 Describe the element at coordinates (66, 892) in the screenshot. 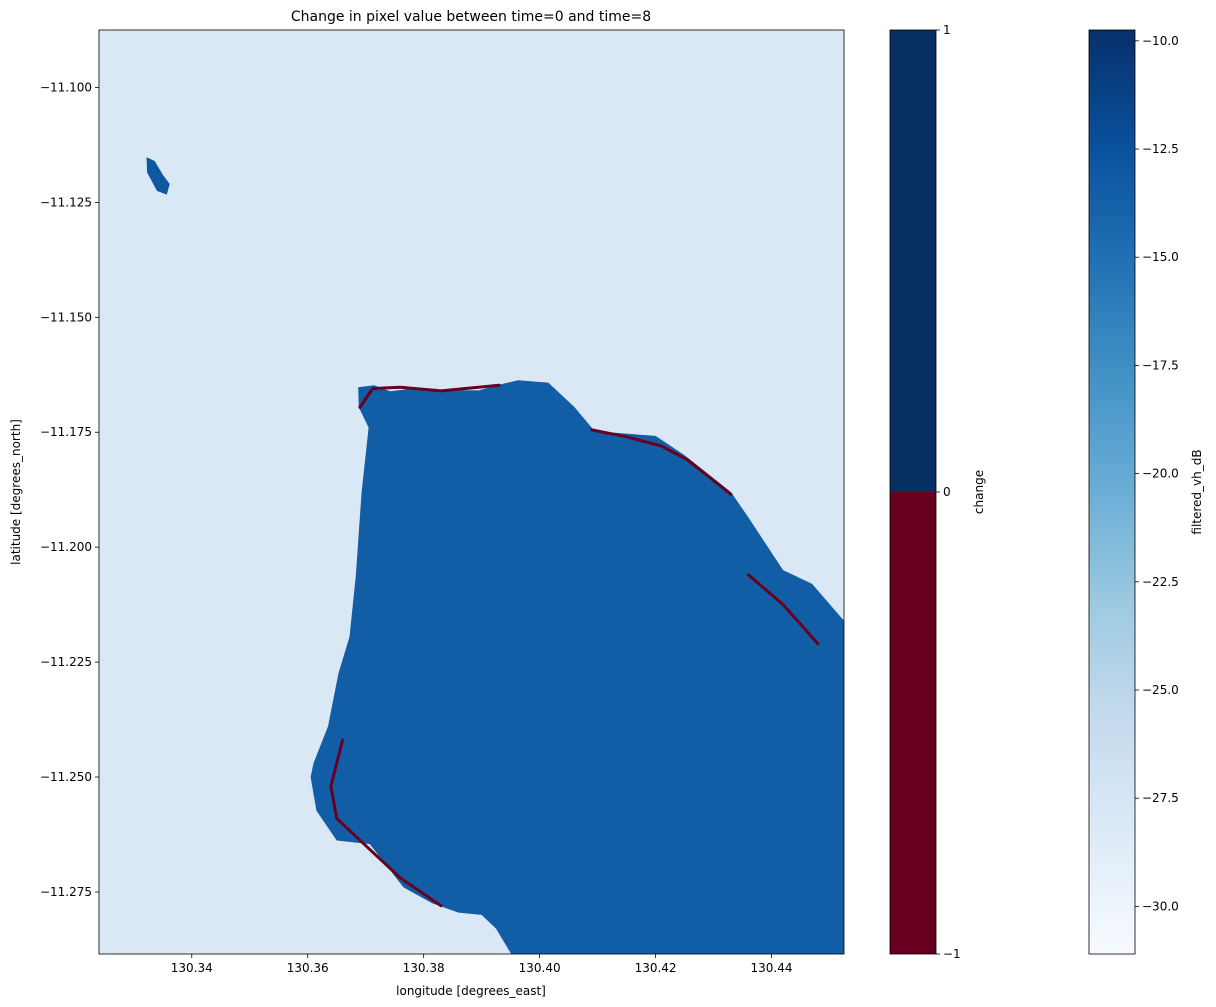

I see `y-tick-label: −11.275` at that location.